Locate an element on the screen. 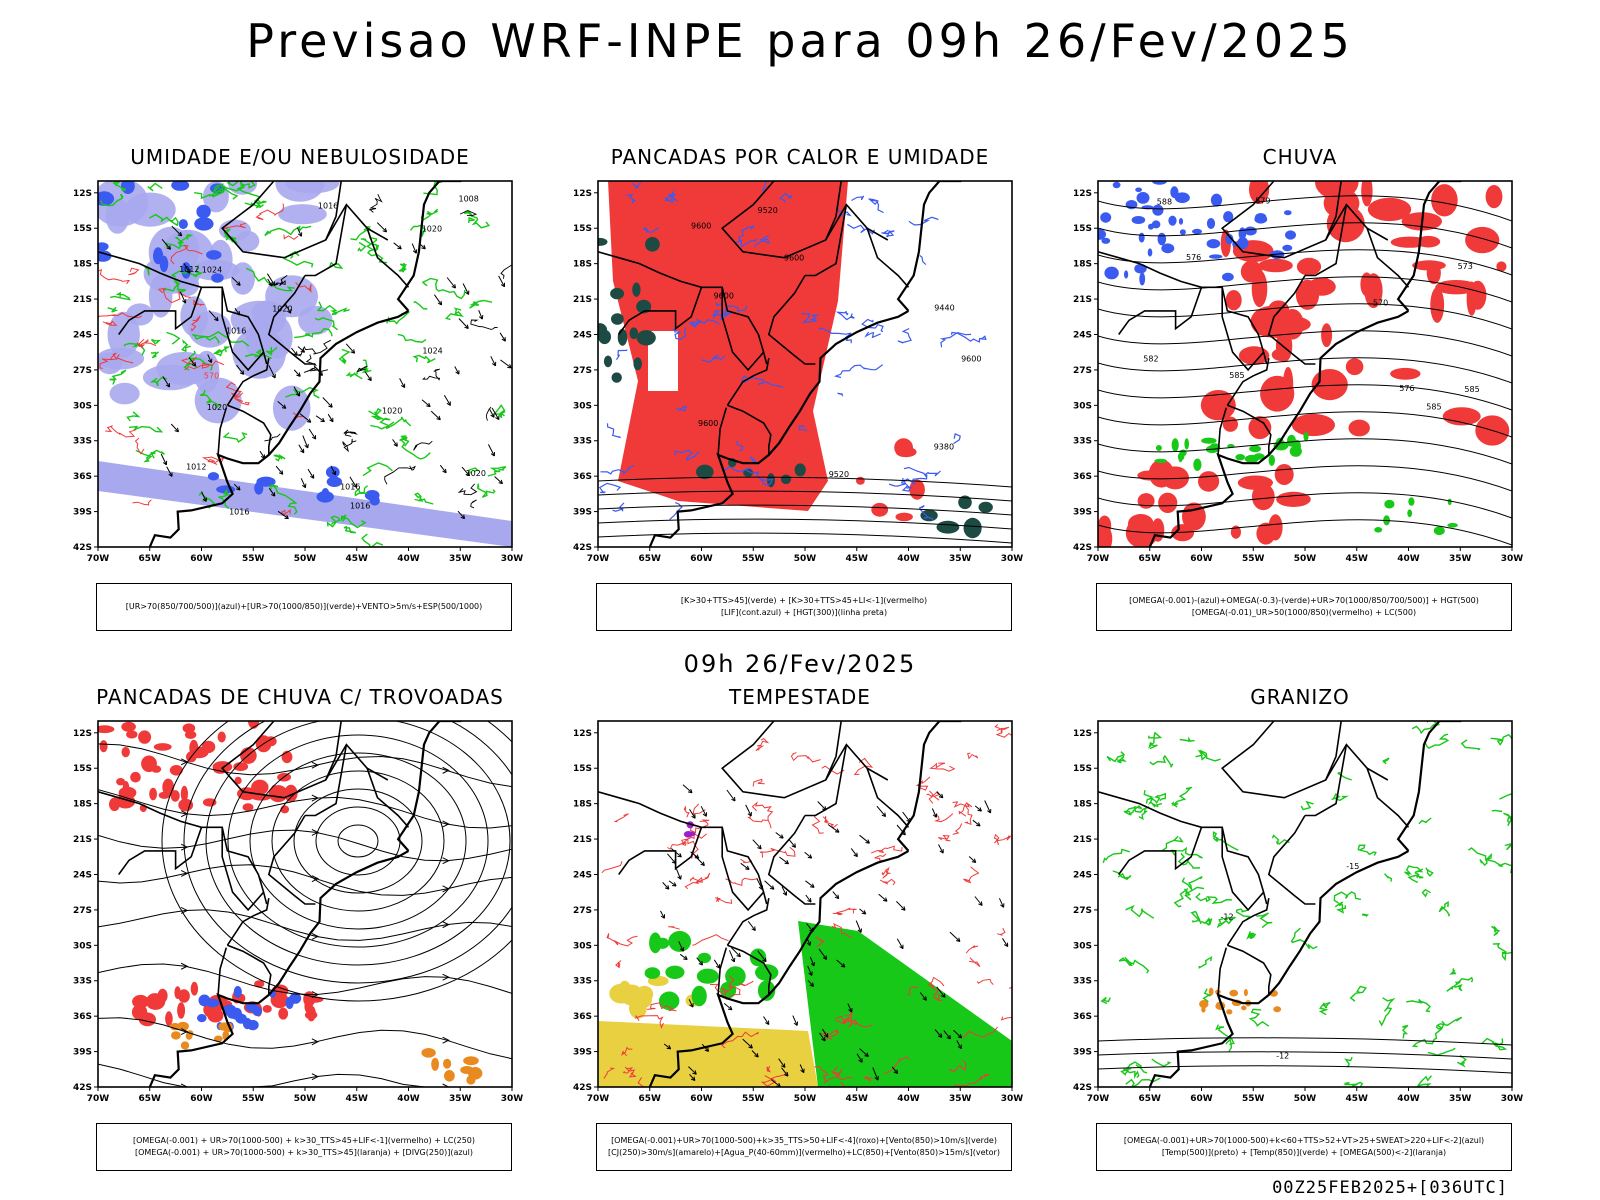  x-tick-label: 55W is located at coordinates (253, 559).